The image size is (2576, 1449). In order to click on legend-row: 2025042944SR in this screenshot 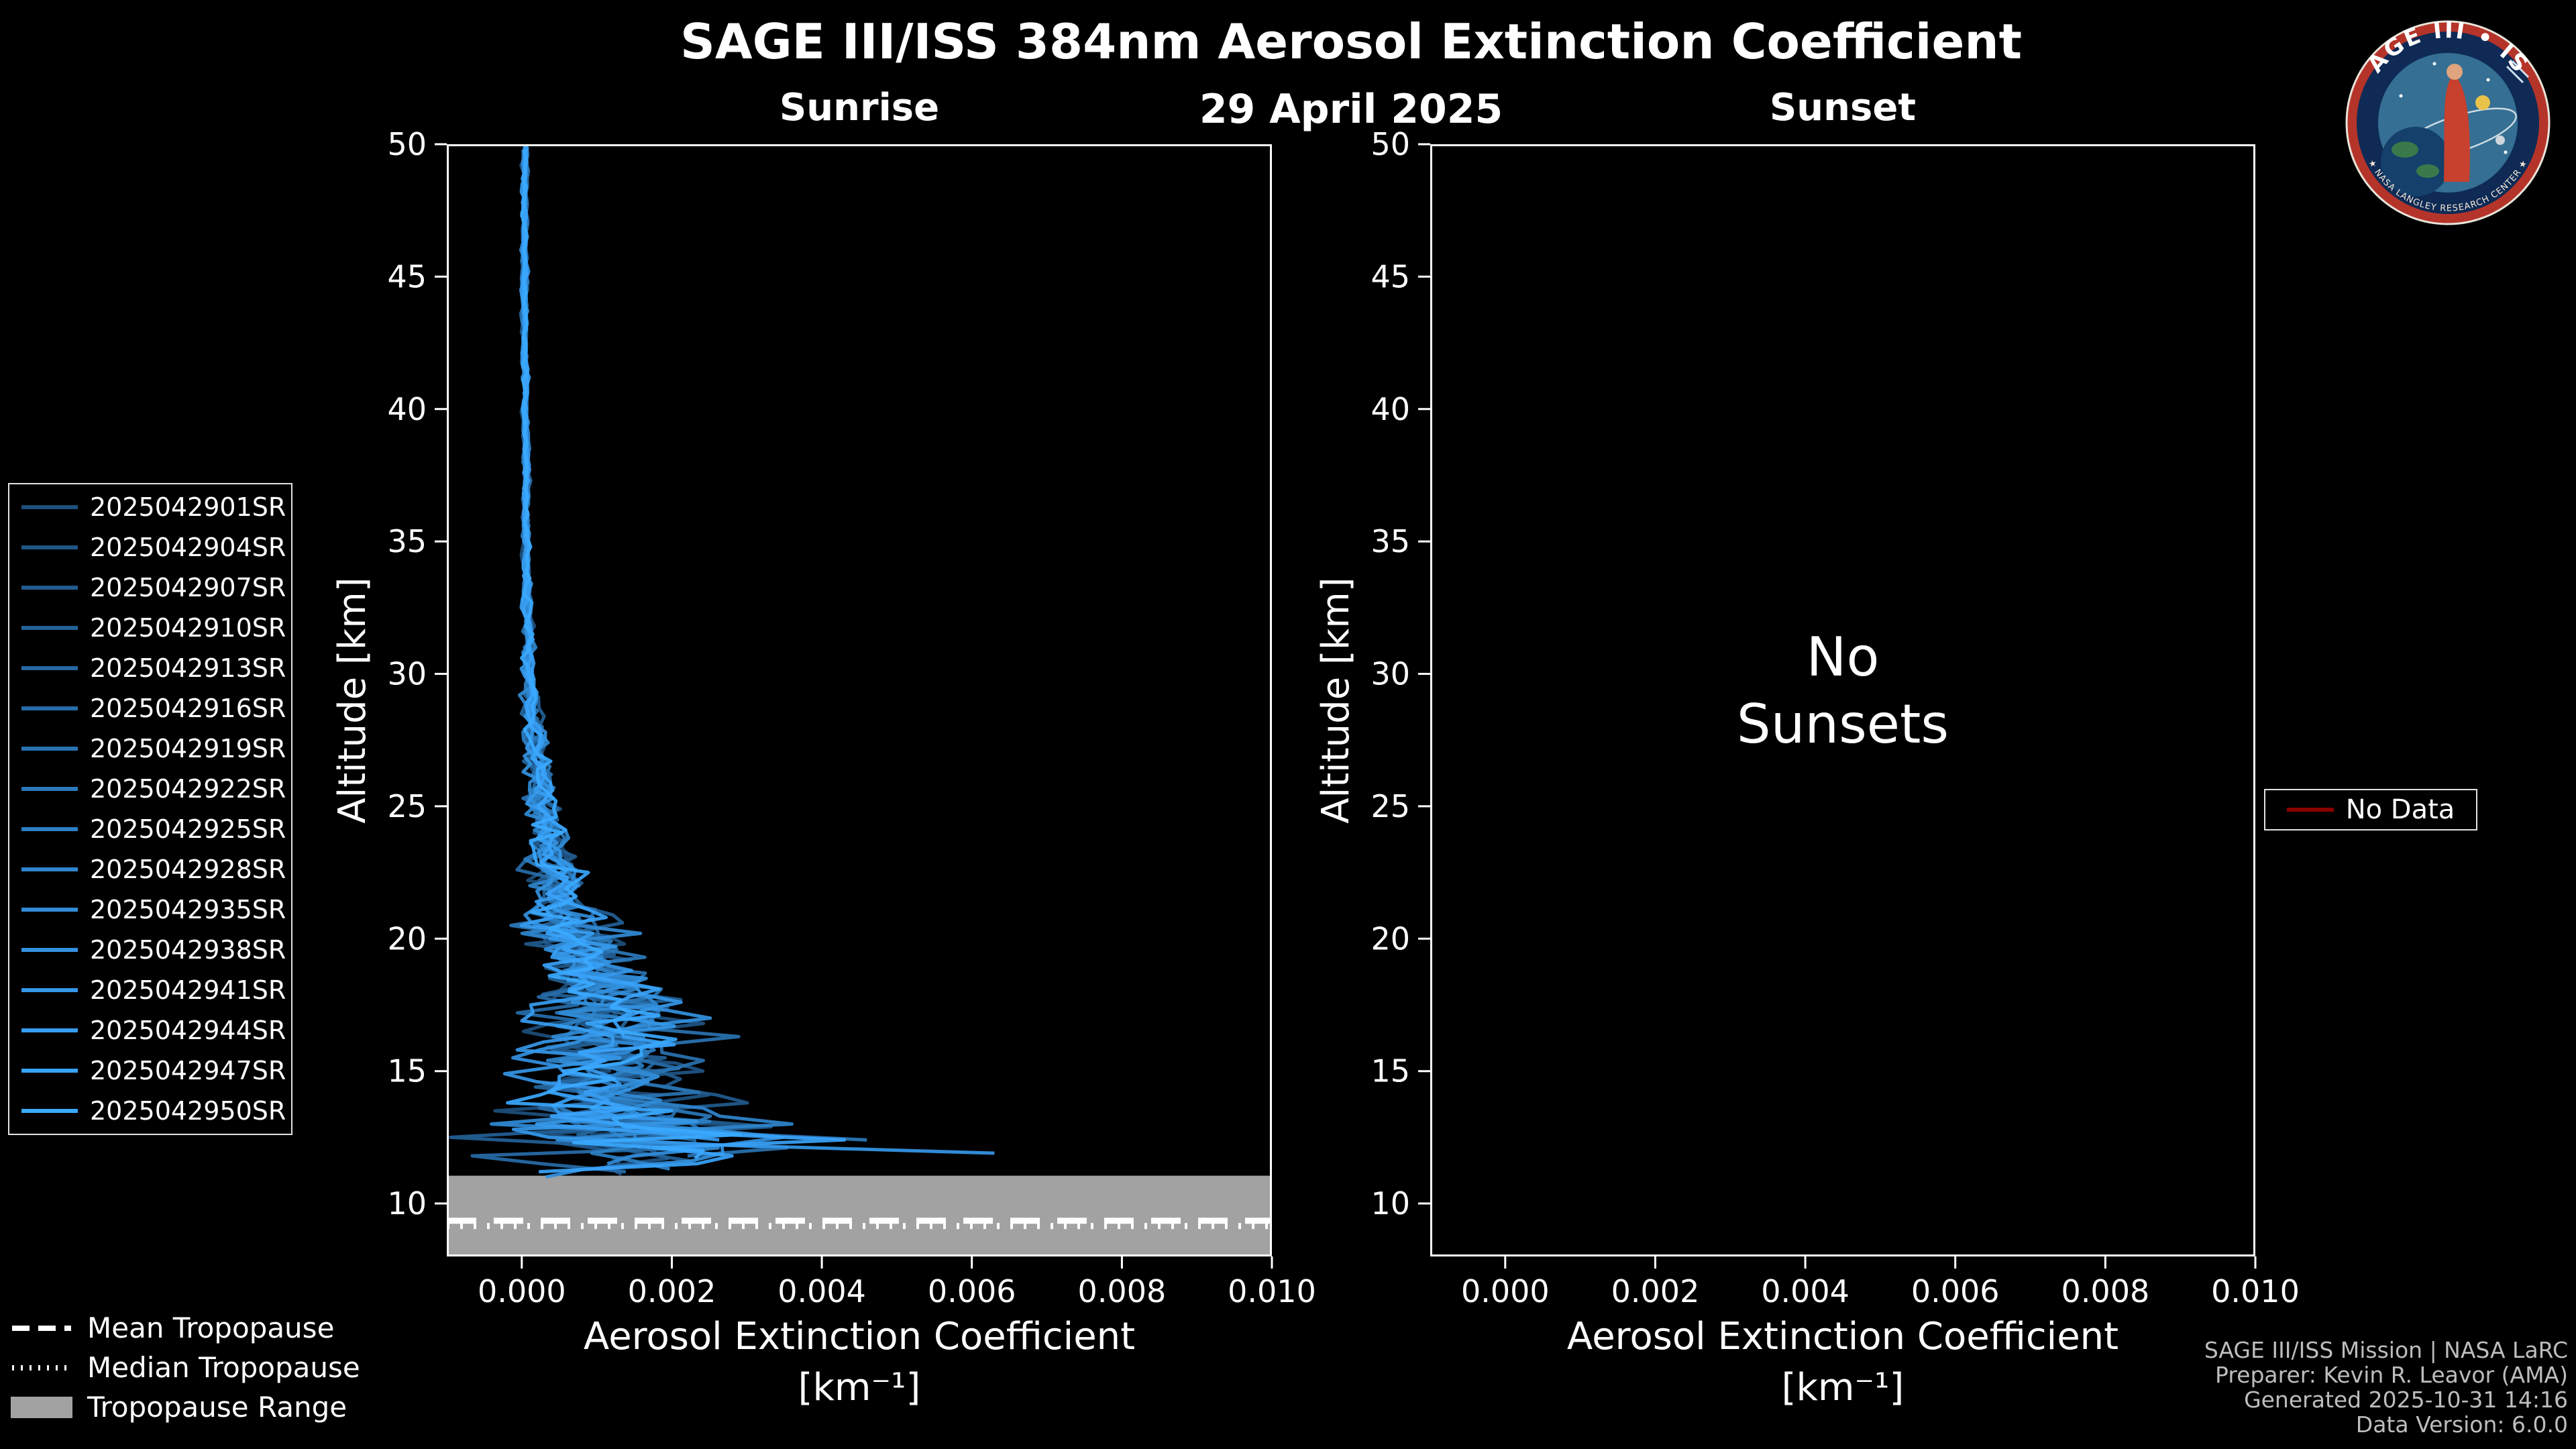, I will do `click(150, 1030)`.